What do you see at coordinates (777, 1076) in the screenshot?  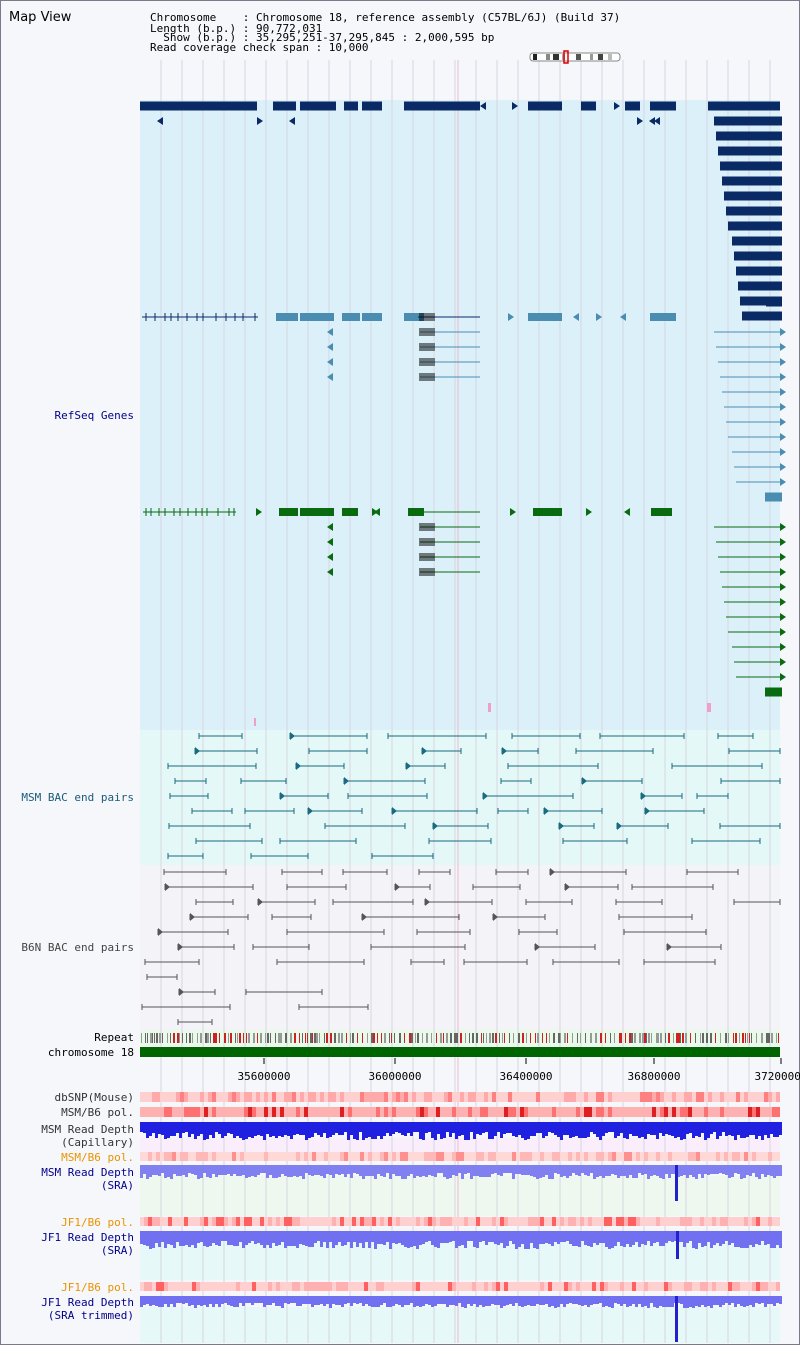 I see `axis-tick-label: 37200000` at bounding box center [777, 1076].